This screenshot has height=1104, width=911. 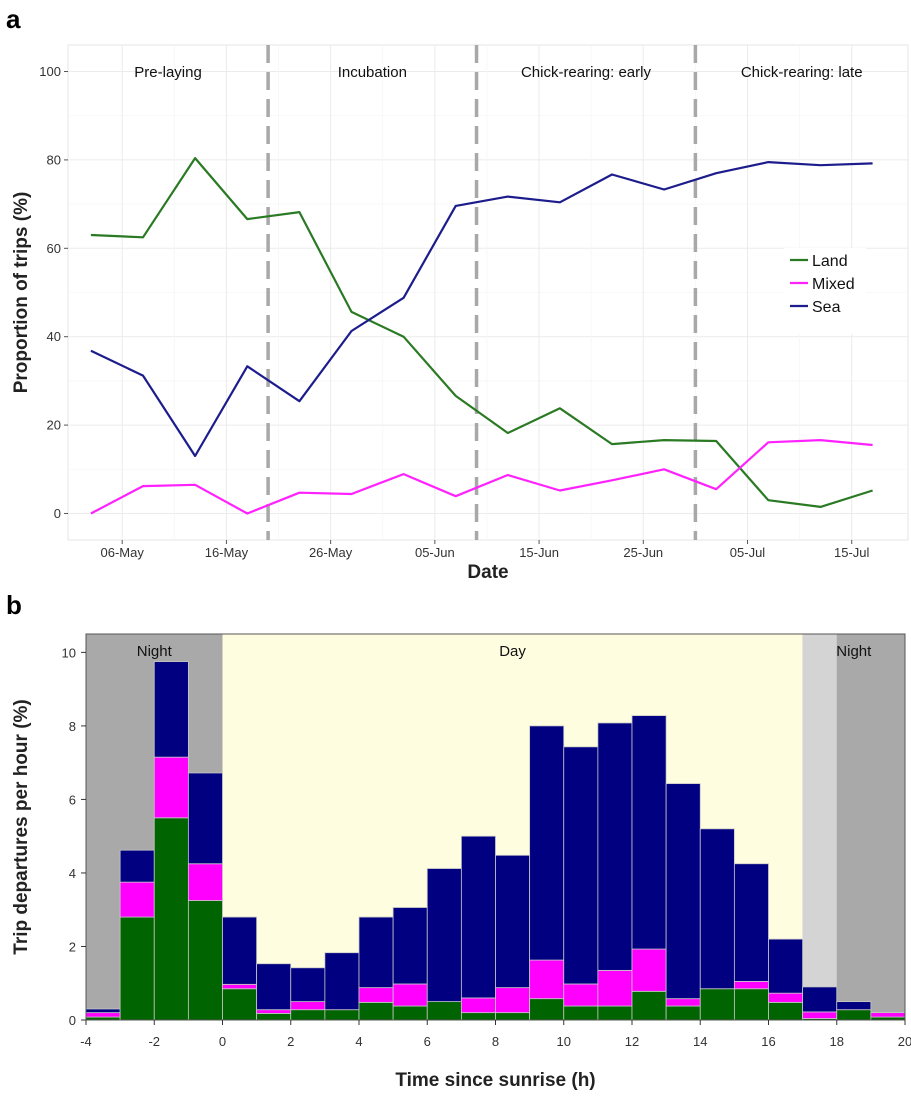 I want to click on y-axis-ticks: 0 20 40 60 80 100, so click(x=53, y=292).